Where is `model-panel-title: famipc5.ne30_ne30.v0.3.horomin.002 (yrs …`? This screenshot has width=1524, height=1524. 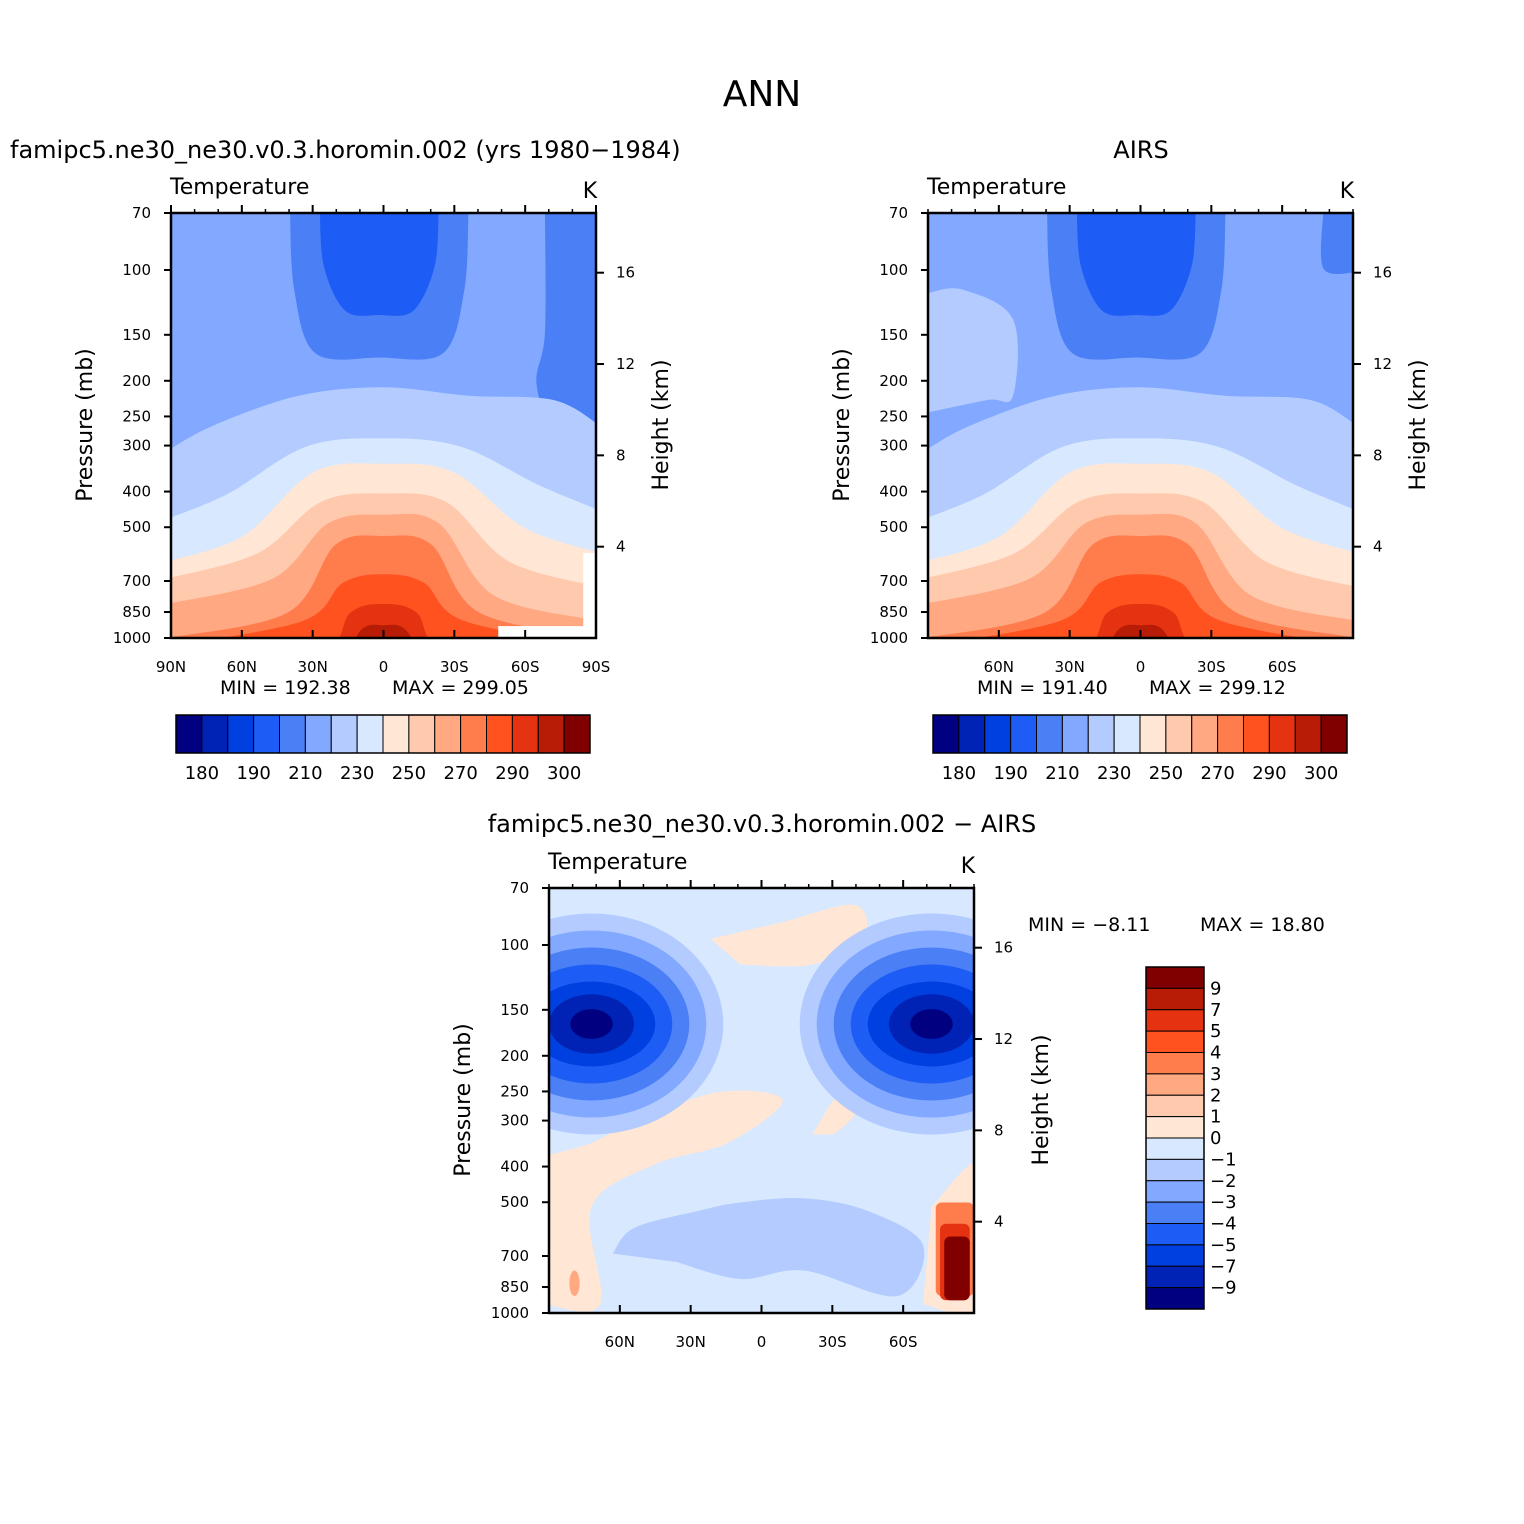 model-panel-title: famipc5.ne30_ne30.v0.3.horomin.002 (yrs … is located at coordinates (345, 150).